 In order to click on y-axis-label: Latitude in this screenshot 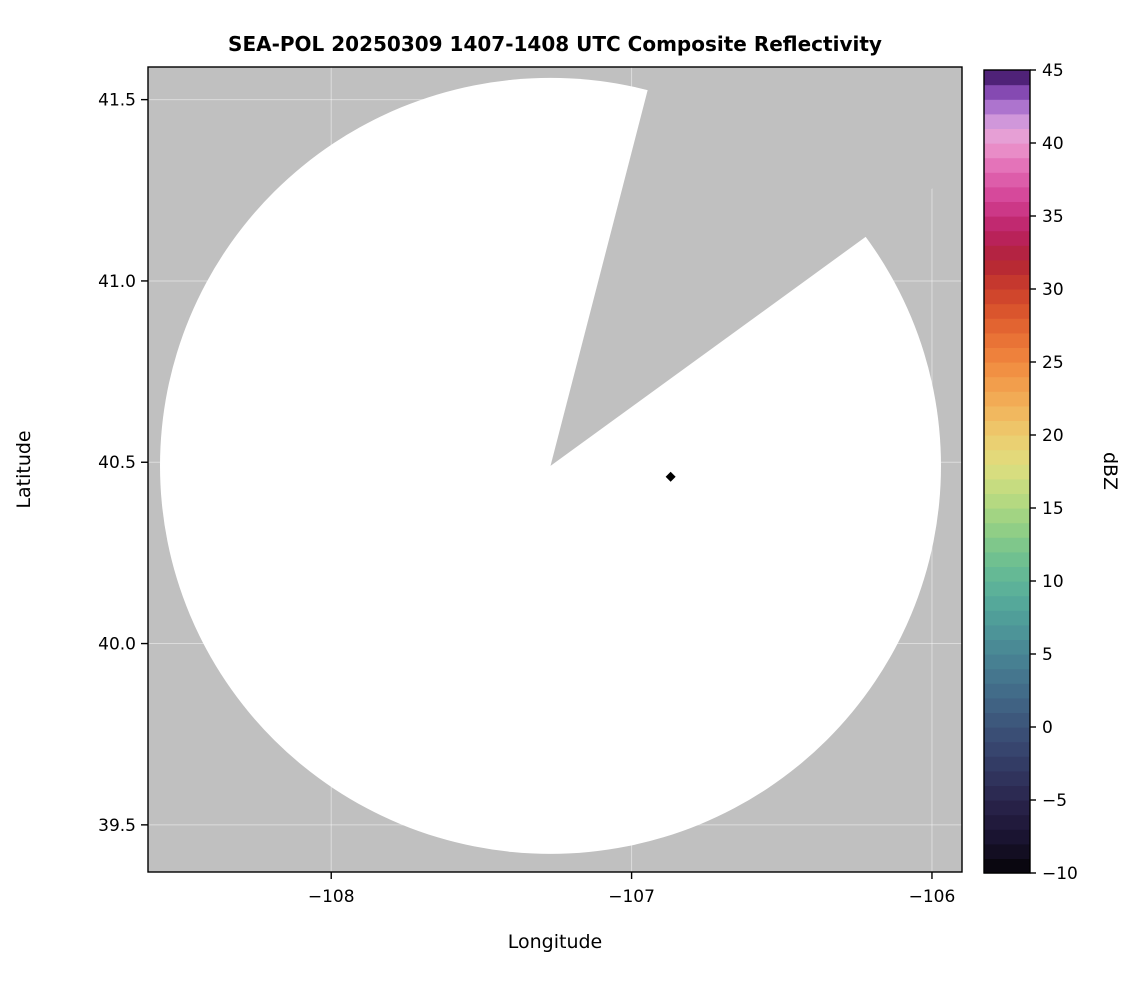, I will do `click(24, 469)`.